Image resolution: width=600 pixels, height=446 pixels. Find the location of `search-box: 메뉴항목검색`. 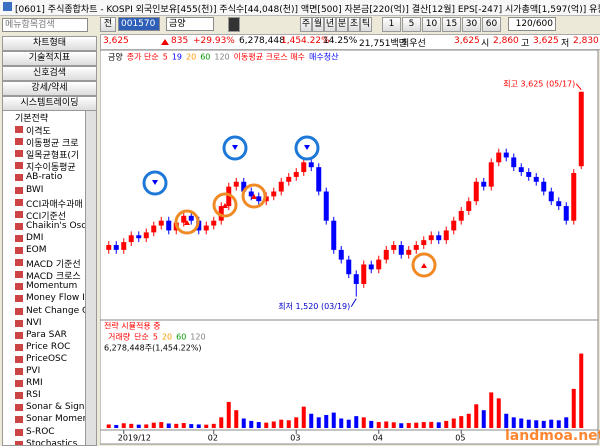

search-box: 메뉴항목검색 is located at coordinates (45, 25).